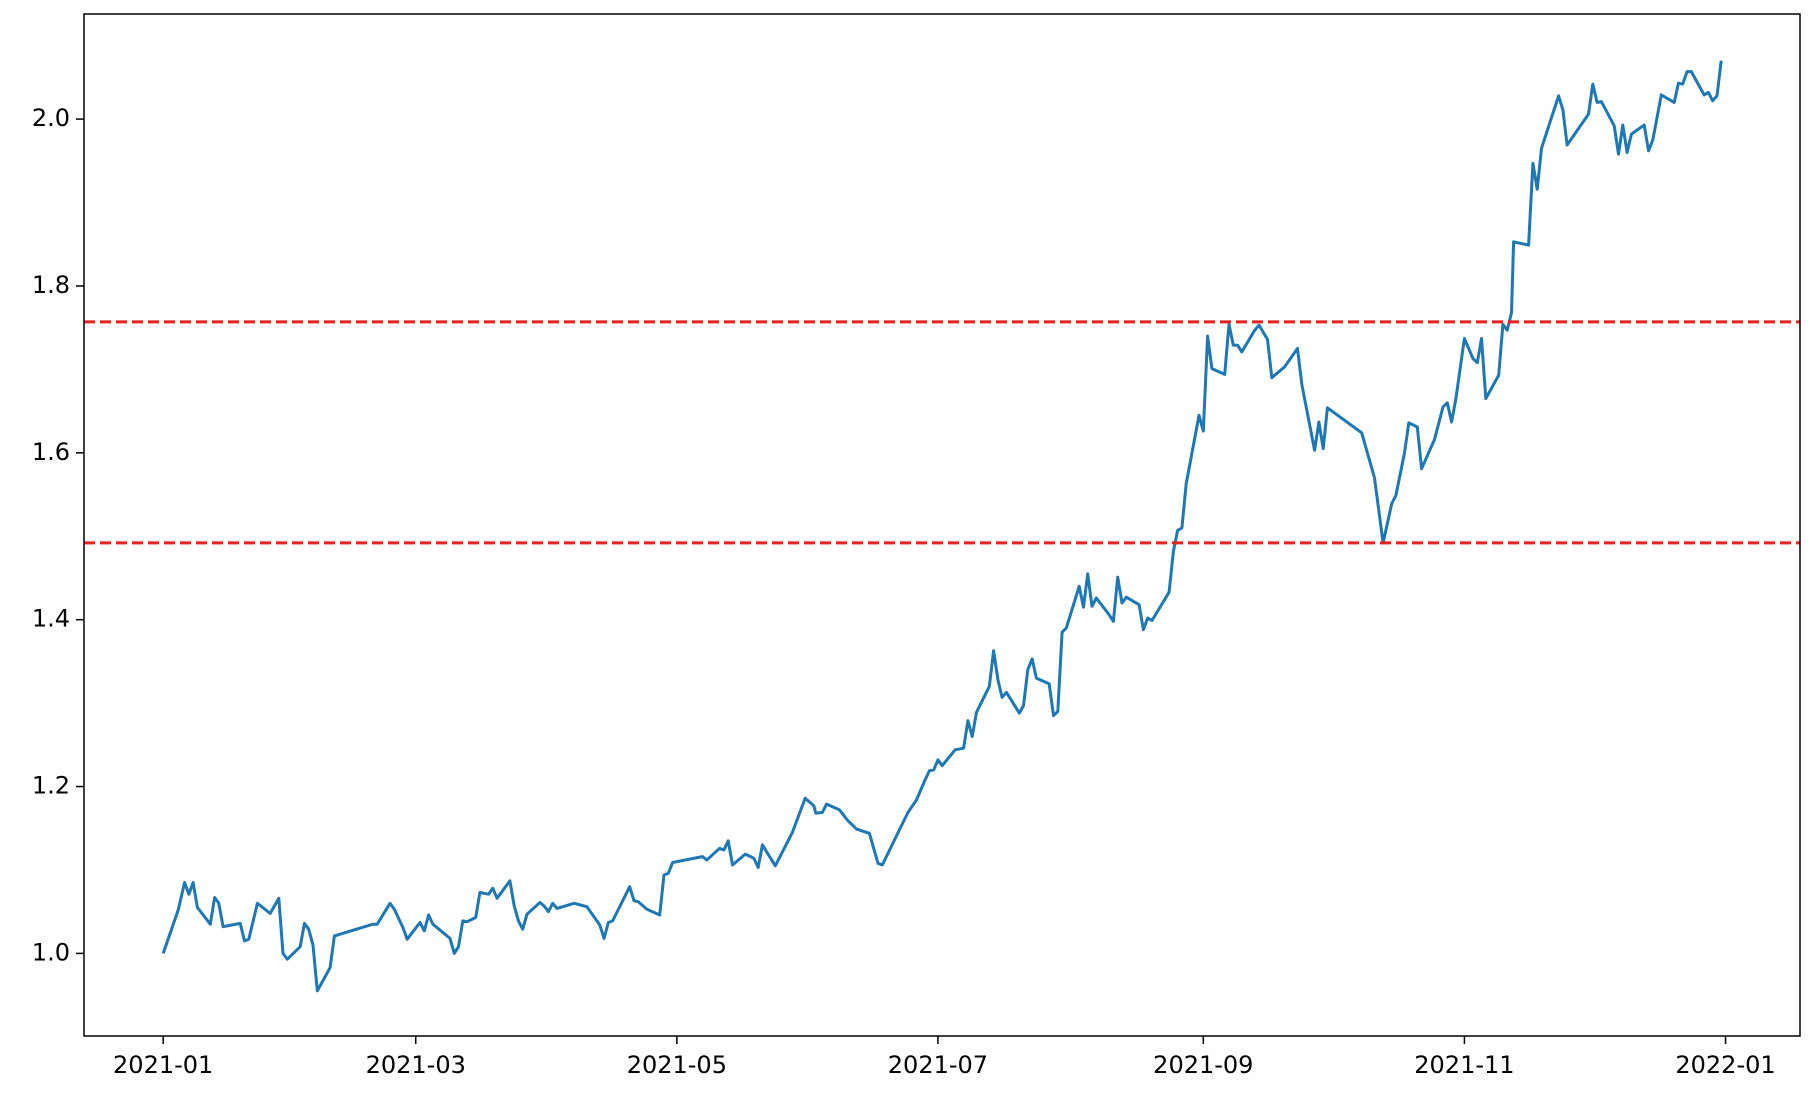 The height and width of the screenshot is (1098, 1818). I want to click on y-tick-label: 2.0, so click(51, 118).